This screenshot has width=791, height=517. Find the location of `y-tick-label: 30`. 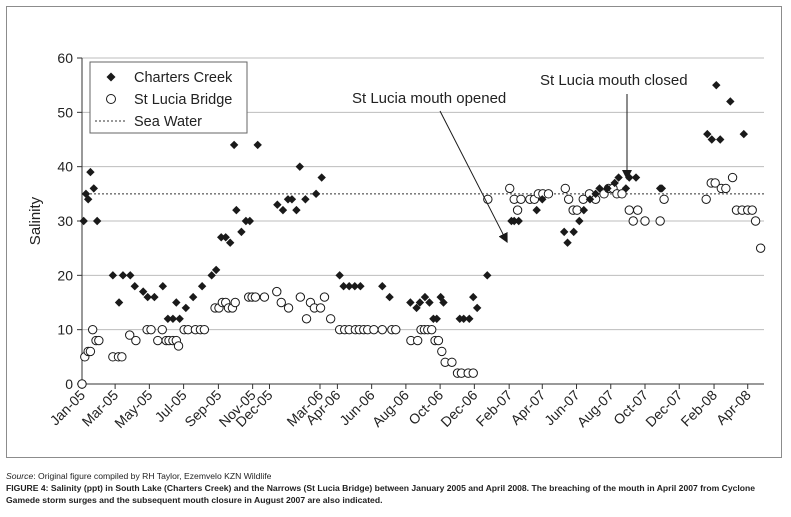

y-tick-label: 30 is located at coordinates (65, 221).